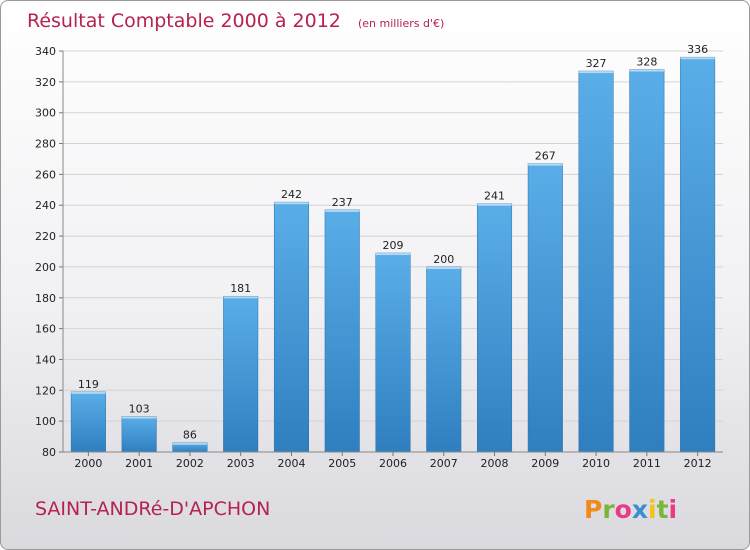 Image resolution: width=750 pixels, height=550 pixels. I want to click on data-label: 328, so click(646, 62).